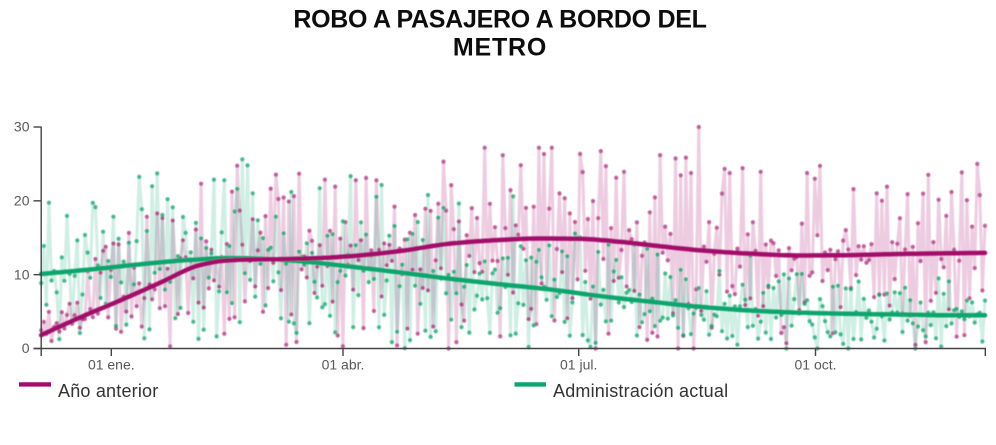  What do you see at coordinates (500, 48) in the screenshot?
I see `svg-text: METRO` at bounding box center [500, 48].